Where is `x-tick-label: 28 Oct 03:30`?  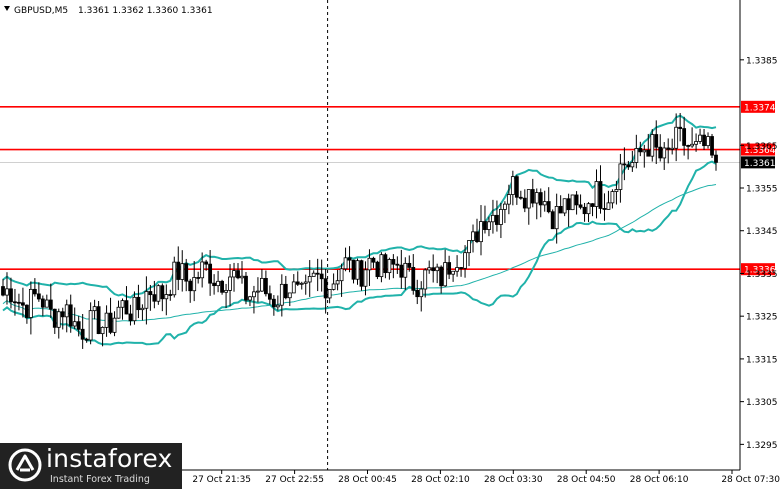 x-tick-label: 28 Oct 03:30 is located at coordinates (513, 480).